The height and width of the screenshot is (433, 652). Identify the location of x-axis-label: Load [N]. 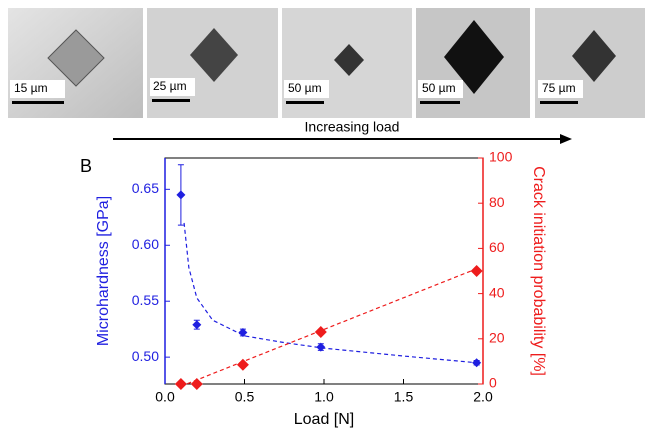
(324, 419).